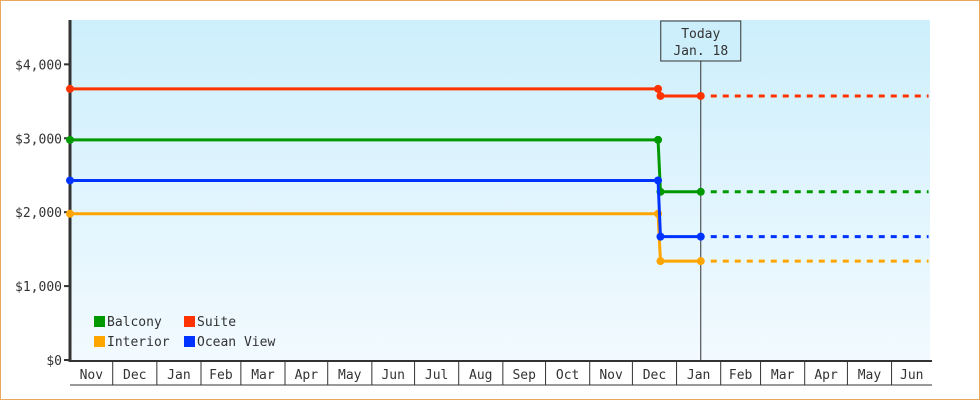 The height and width of the screenshot is (400, 980). What do you see at coordinates (524, 375) in the screenshot?
I see `x-tick-label: Sep` at bounding box center [524, 375].